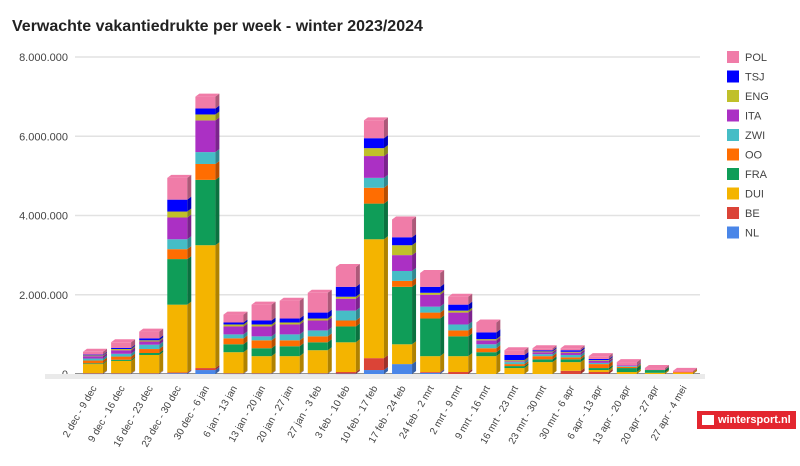  I want to click on legend-swatch-eng, so click(733, 96).